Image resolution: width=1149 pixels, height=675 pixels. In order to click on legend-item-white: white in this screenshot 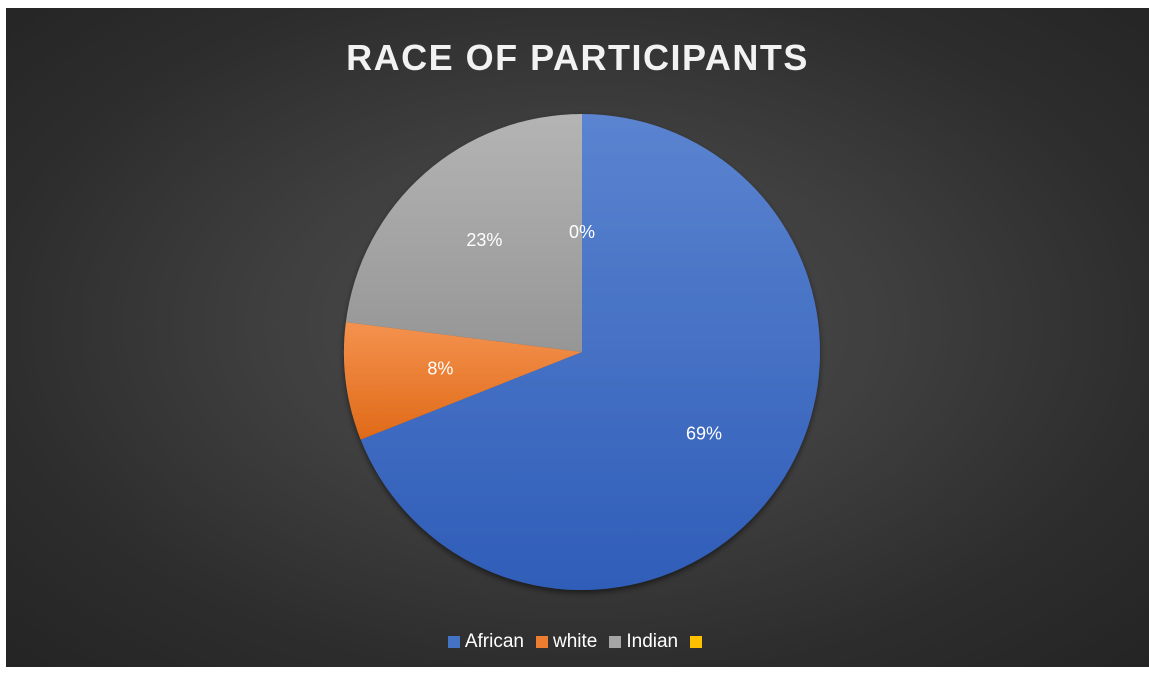, I will do `click(566, 642)`.